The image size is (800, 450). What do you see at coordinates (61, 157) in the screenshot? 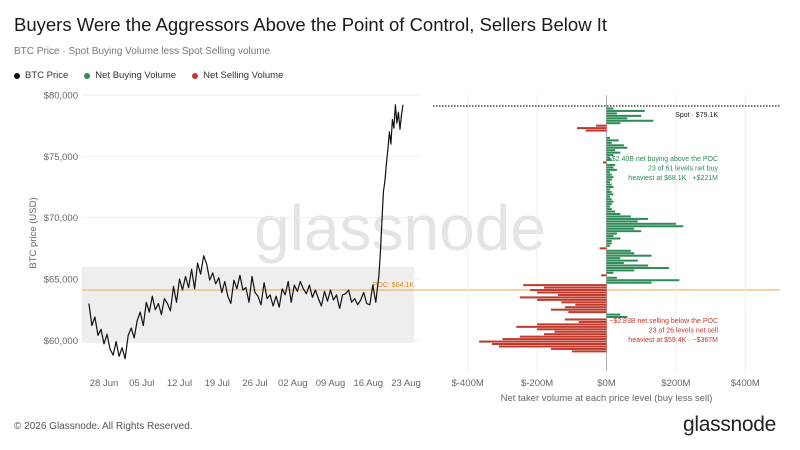
I see `y-tick-label: $75,000` at bounding box center [61, 157].